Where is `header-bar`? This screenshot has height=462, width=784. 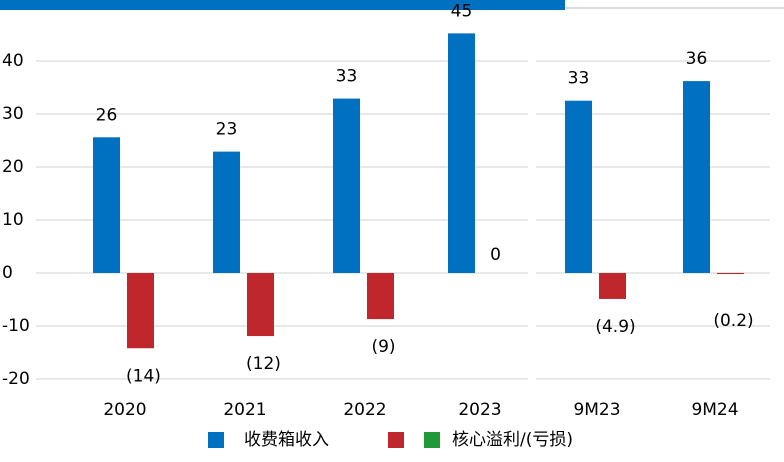 header-bar is located at coordinates (282, 5).